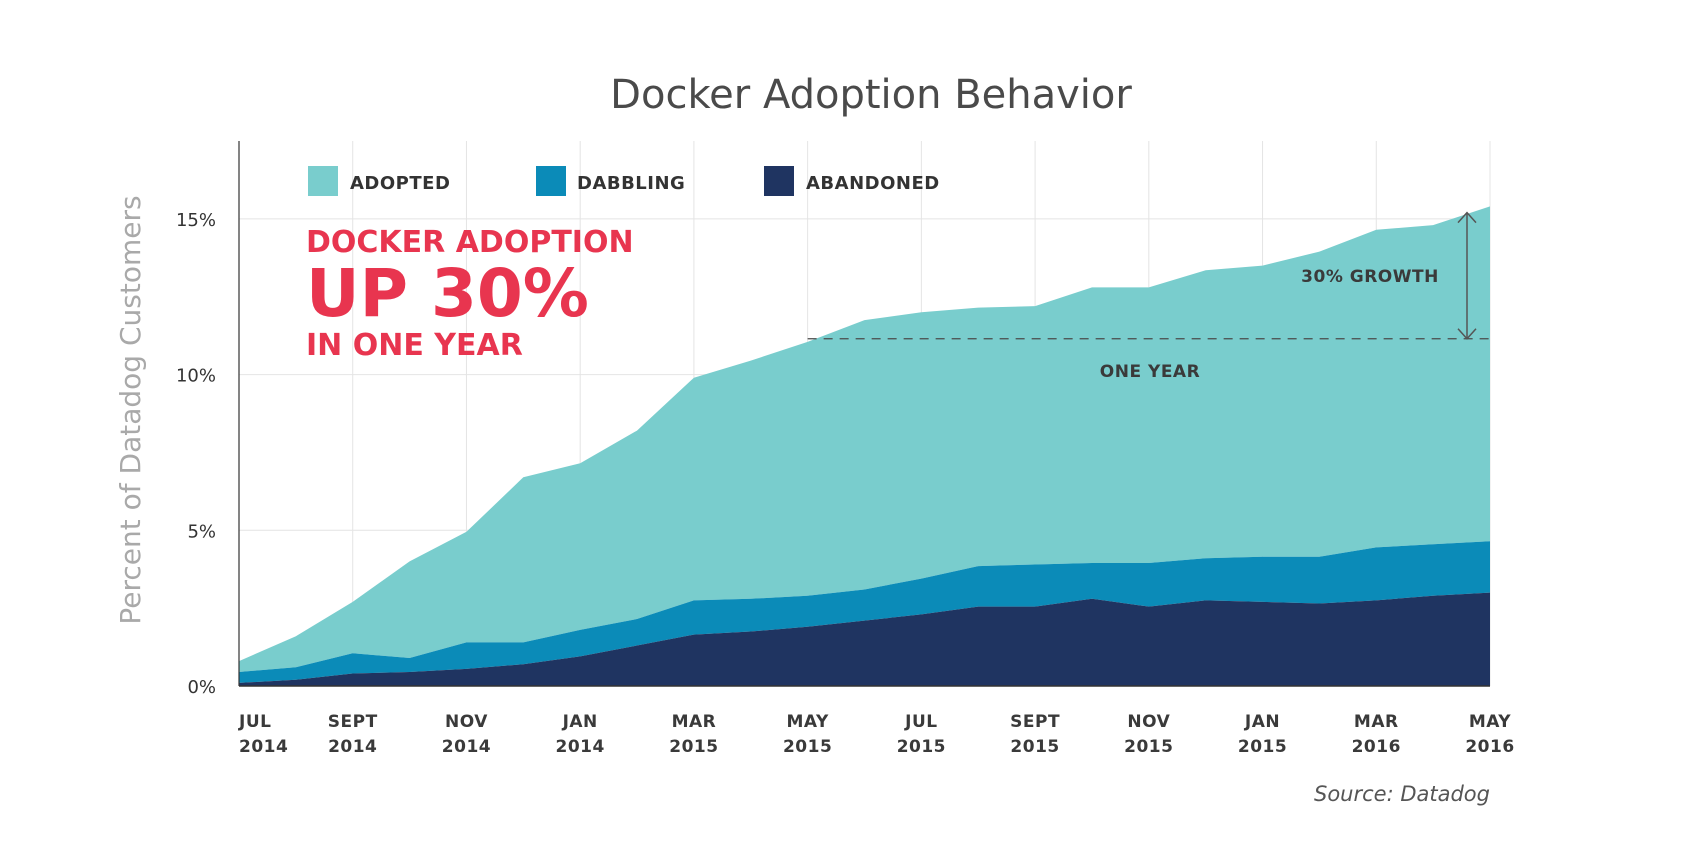 The height and width of the screenshot is (868, 1684). What do you see at coordinates (470, 242) in the screenshot?
I see `headline-line-1: DOCKER ADOPTION` at bounding box center [470, 242].